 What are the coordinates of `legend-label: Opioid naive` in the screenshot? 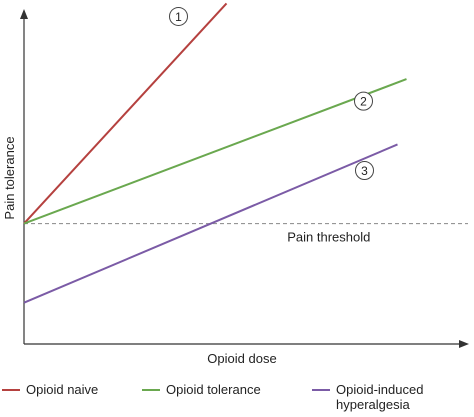 It's located at (62, 389).